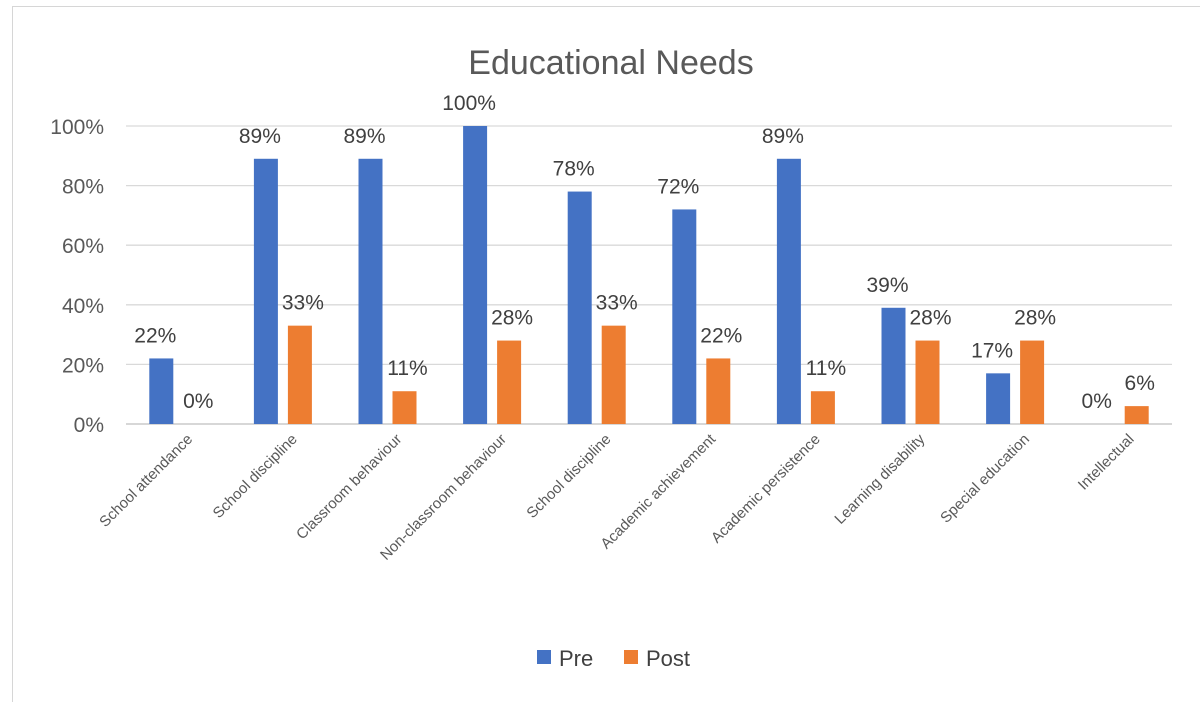 Image resolution: width=1201 pixels, height=703 pixels. I want to click on legend: Pre Post, so click(613, 658).